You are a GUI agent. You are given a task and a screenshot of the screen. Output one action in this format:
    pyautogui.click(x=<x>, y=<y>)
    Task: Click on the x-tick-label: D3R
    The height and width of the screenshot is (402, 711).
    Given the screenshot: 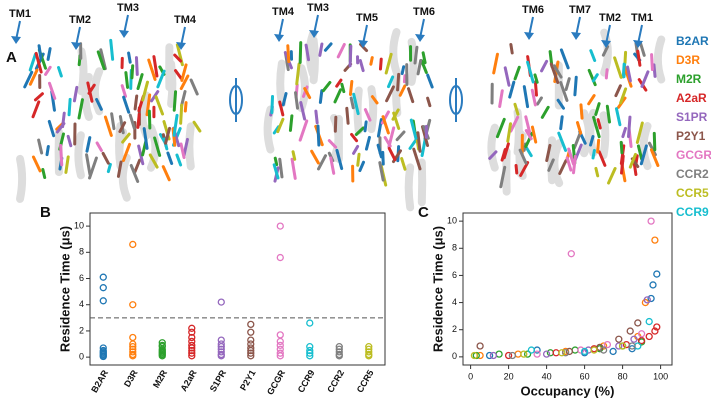 What is the action you would take?
    pyautogui.click(x=131, y=378)
    